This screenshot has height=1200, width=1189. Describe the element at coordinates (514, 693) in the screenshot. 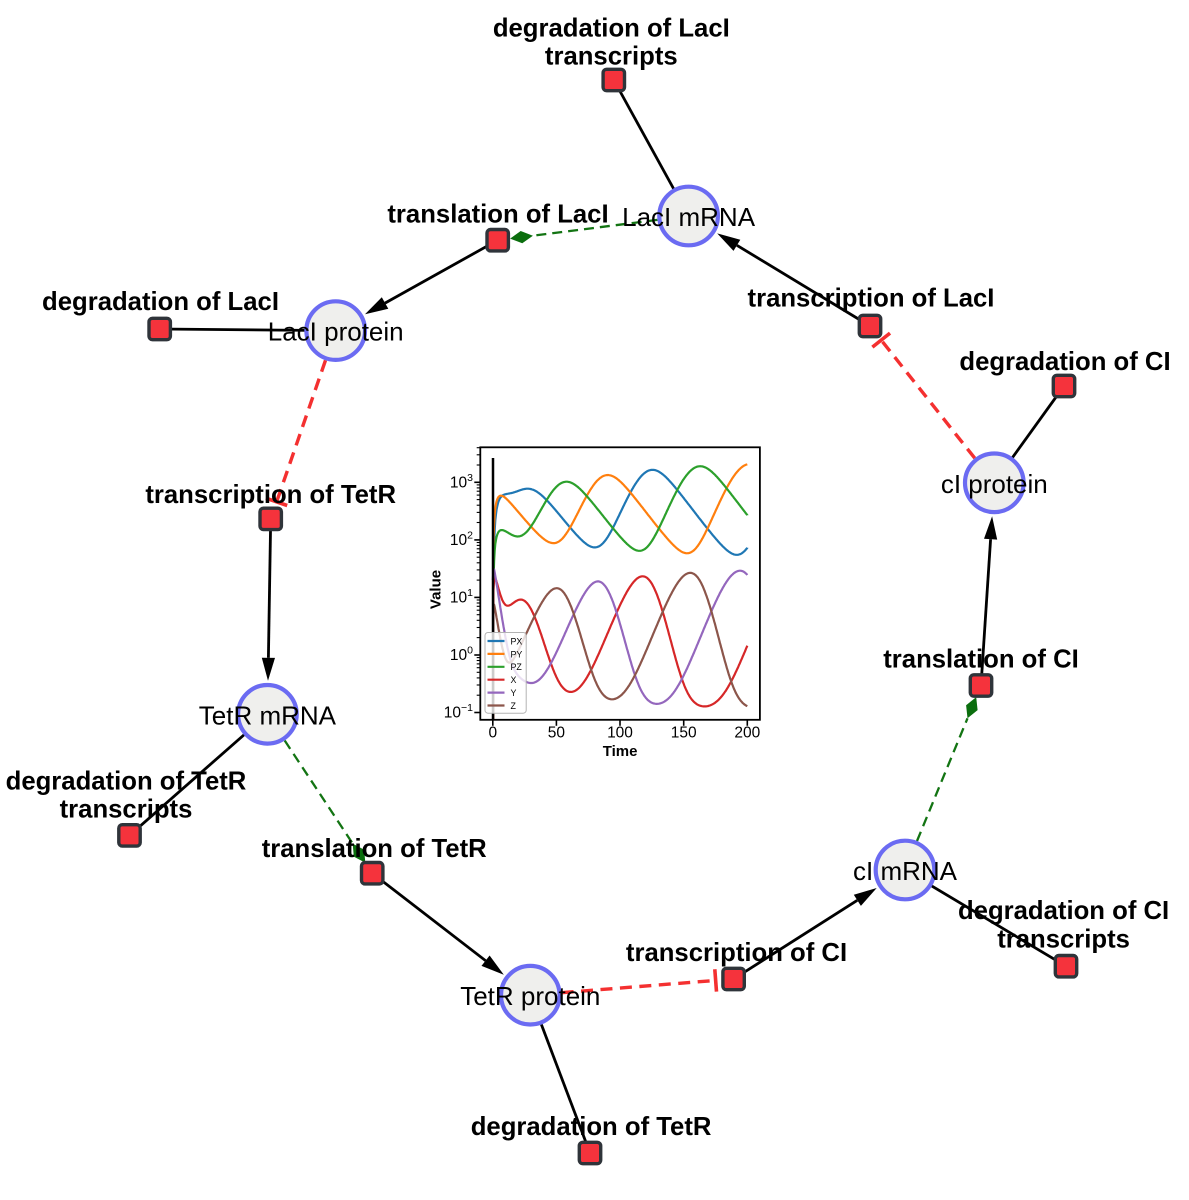

I see `svg-text: Y` at that location.